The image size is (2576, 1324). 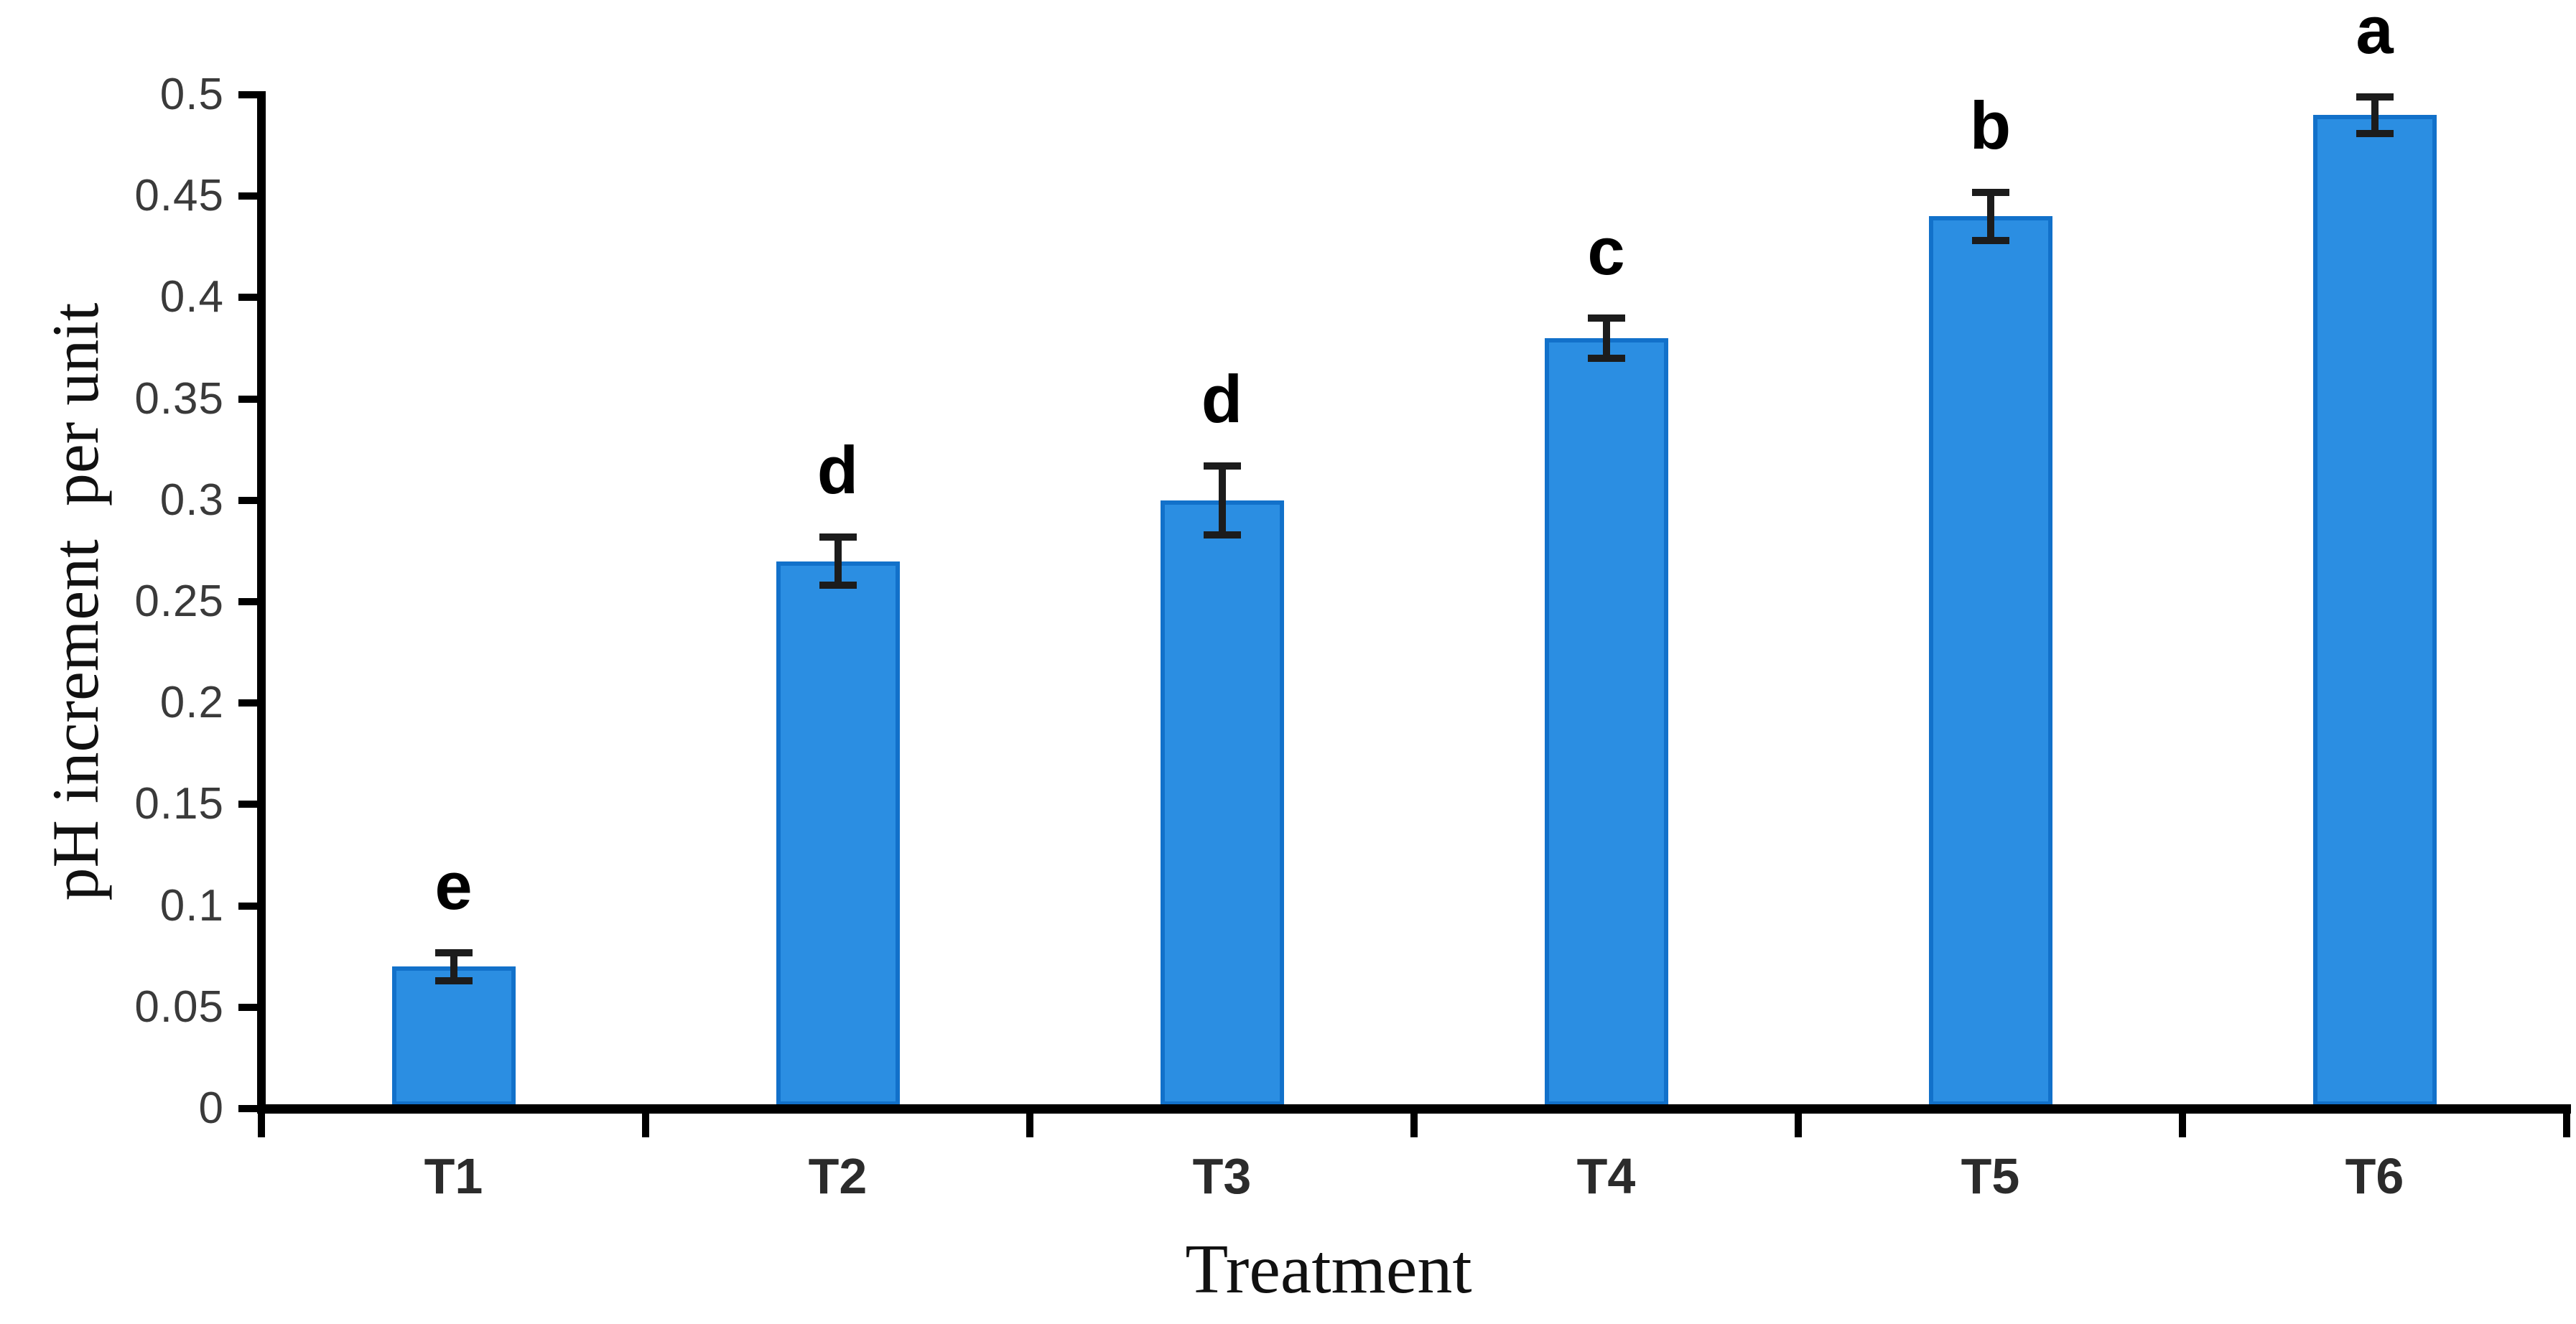 What do you see at coordinates (191, 703) in the screenshot?
I see `y-tick-label: 0.2` at bounding box center [191, 703].